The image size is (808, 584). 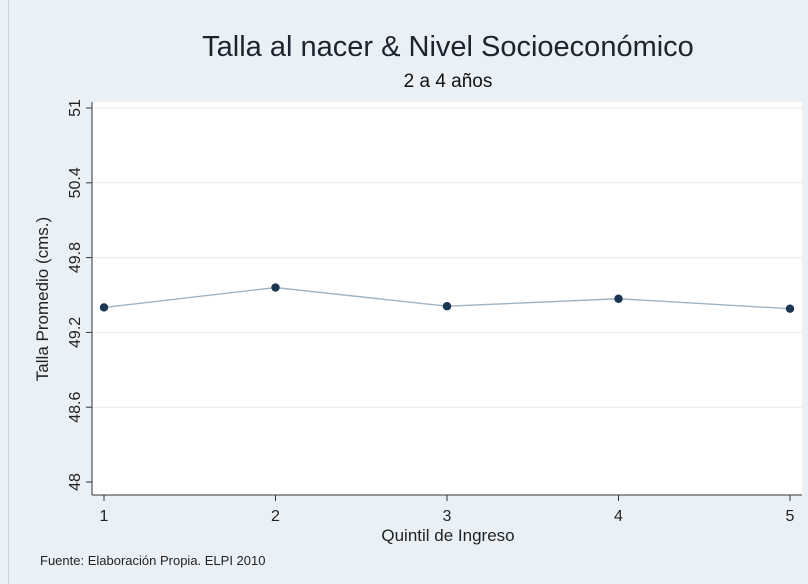 I want to click on y-tick-label: 50.4, so click(x=75, y=182).